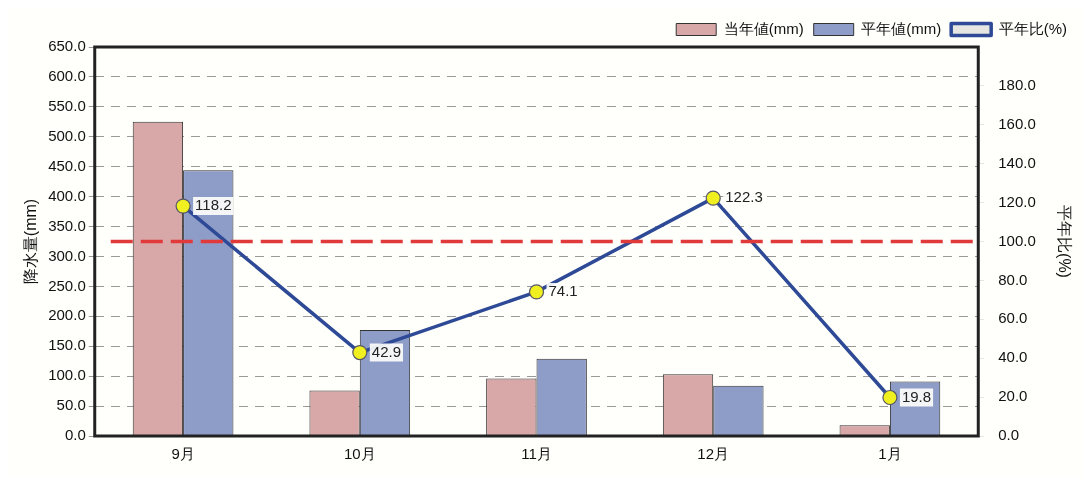 This screenshot has height=486, width=1091. I want to click on x-tick-label: 11月, so click(536, 454).